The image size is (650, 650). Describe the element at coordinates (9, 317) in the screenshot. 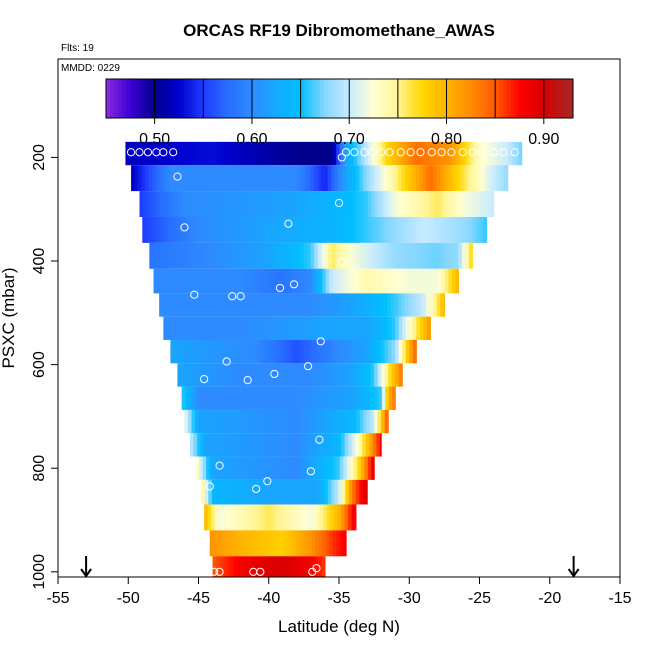

I see `y-axis-label: PSXC (mbar)` at that location.